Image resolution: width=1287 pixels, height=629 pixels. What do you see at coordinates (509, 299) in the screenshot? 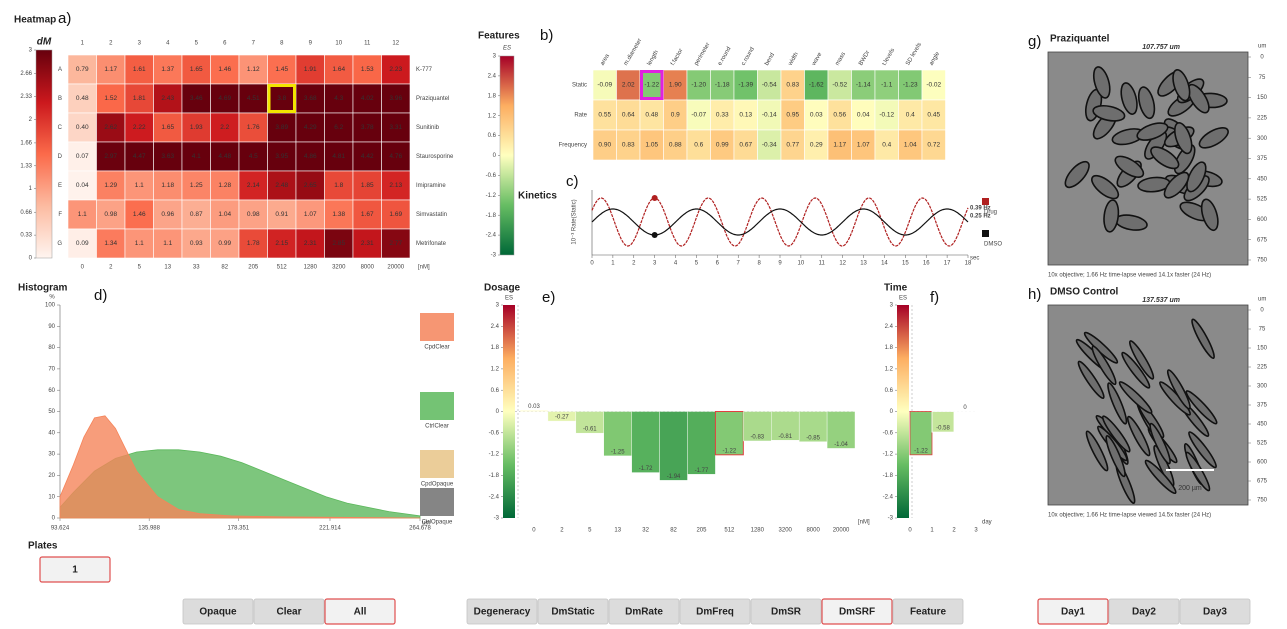
I see `colorbar-label: ES` at bounding box center [509, 299].